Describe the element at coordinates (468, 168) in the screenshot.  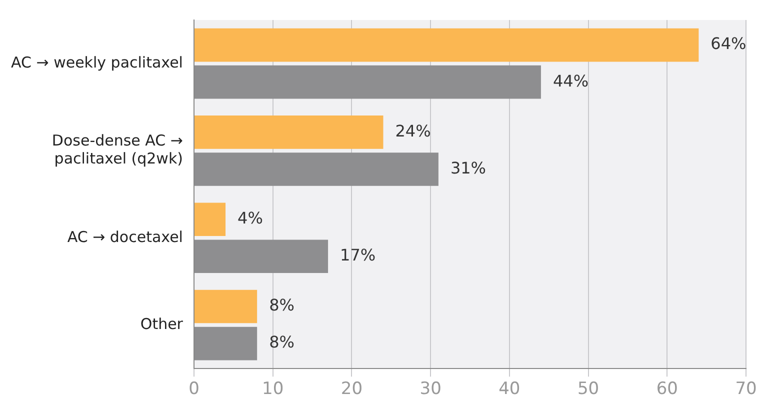
I see `data-label: 31%` at that location.